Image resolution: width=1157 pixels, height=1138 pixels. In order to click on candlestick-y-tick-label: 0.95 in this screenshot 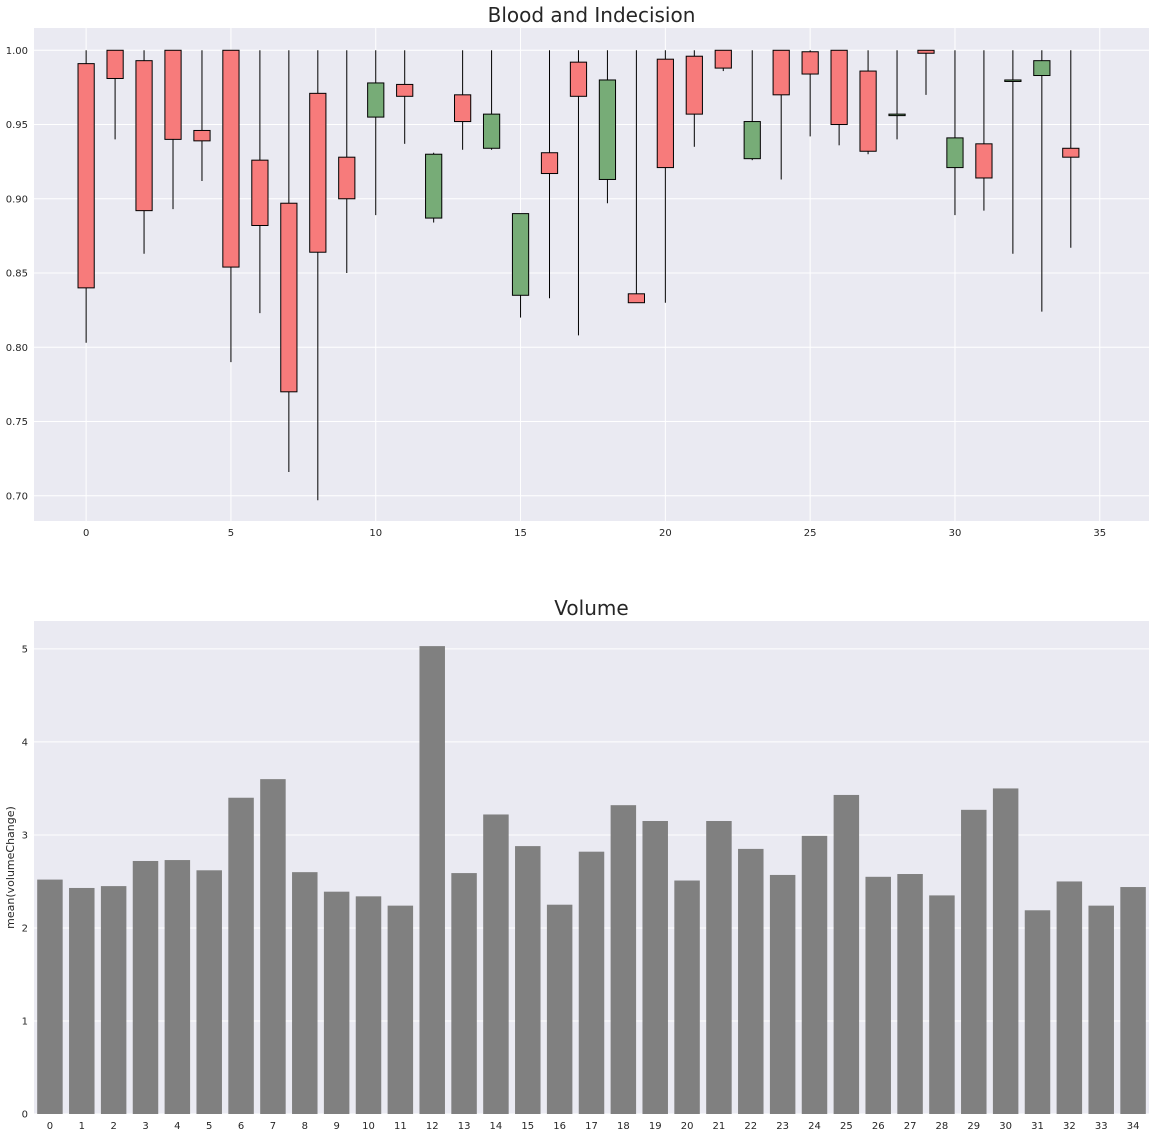, I will do `click(17, 125)`.